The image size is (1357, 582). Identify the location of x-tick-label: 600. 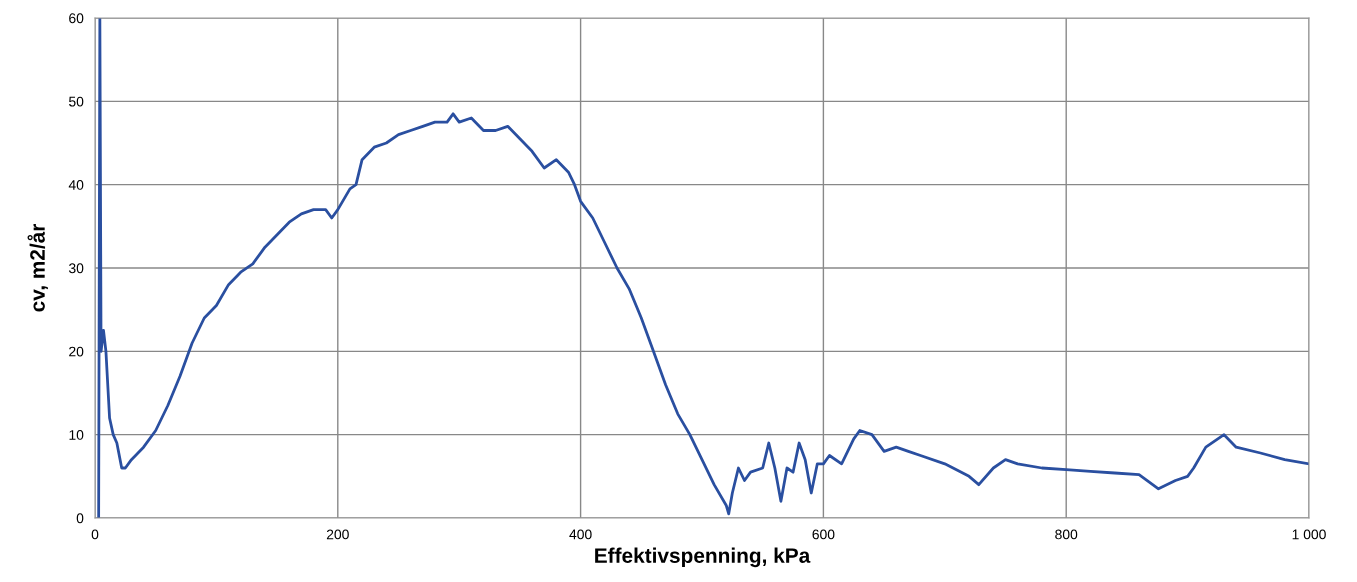
(823, 534).